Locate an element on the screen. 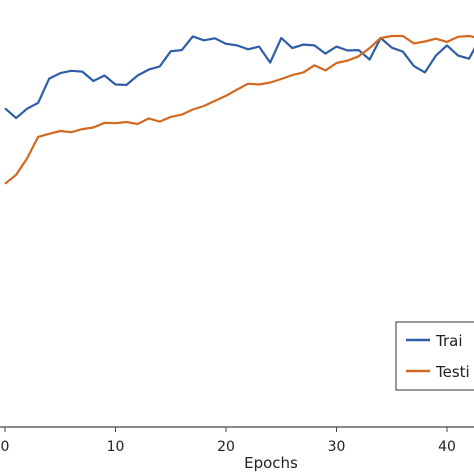 This screenshot has width=474, height=474. x-tick-label: 0 is located at coordinates (5, 447).